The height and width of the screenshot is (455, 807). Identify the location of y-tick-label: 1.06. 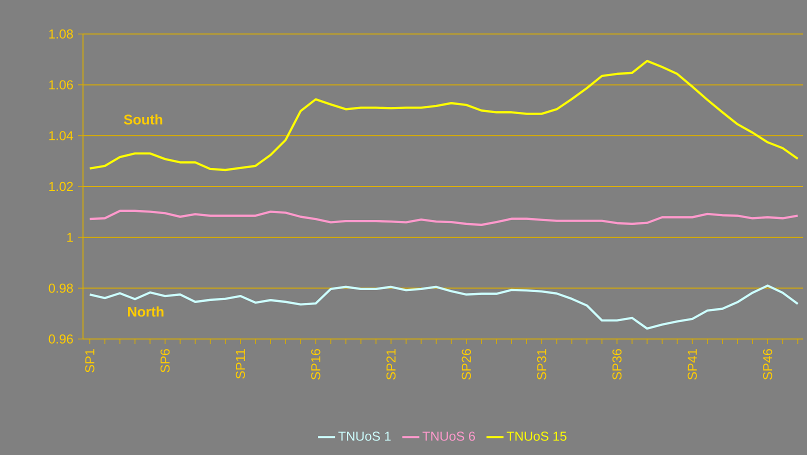
(61, 85).